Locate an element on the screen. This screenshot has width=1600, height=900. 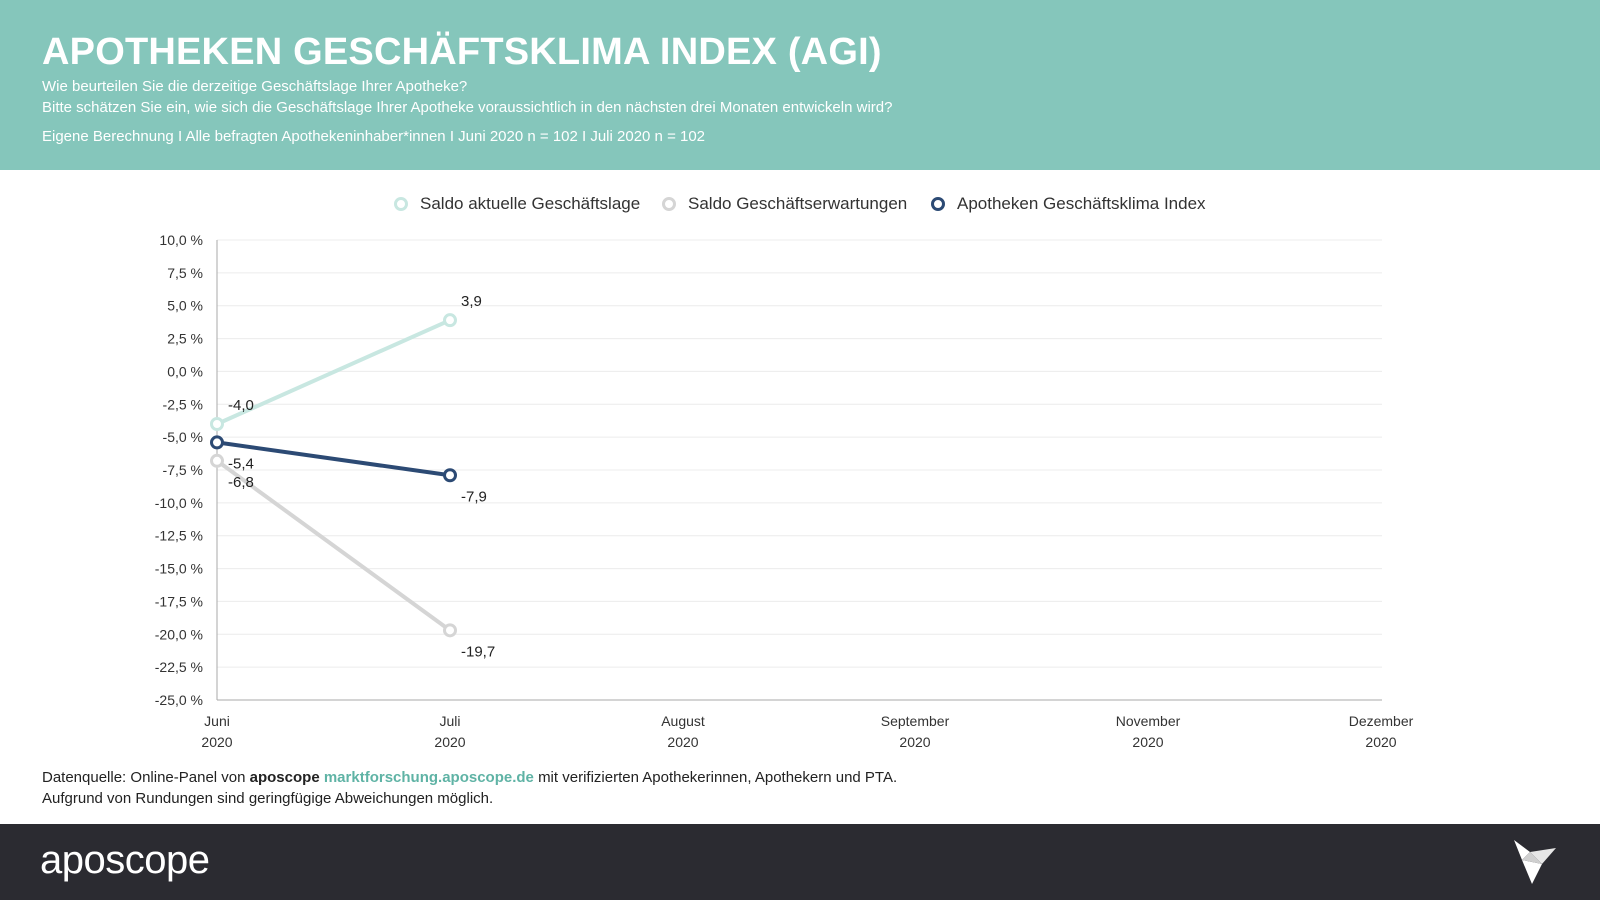
y-tick-label: 0,0 % is located at coordinates (185, 371).